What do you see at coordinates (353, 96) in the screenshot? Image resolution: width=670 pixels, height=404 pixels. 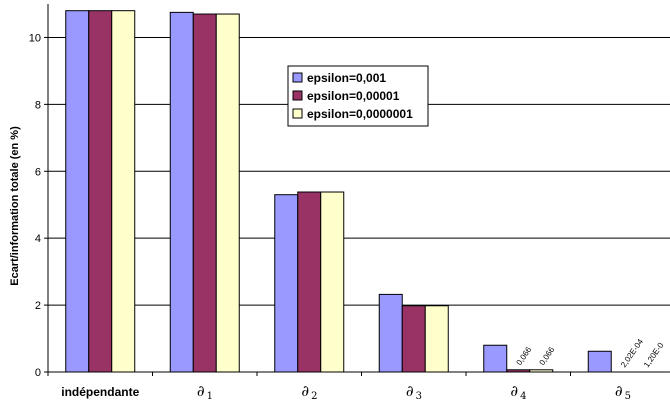 I see `legend-label: epsilon=0,00001` at bounding box center [353, 96].